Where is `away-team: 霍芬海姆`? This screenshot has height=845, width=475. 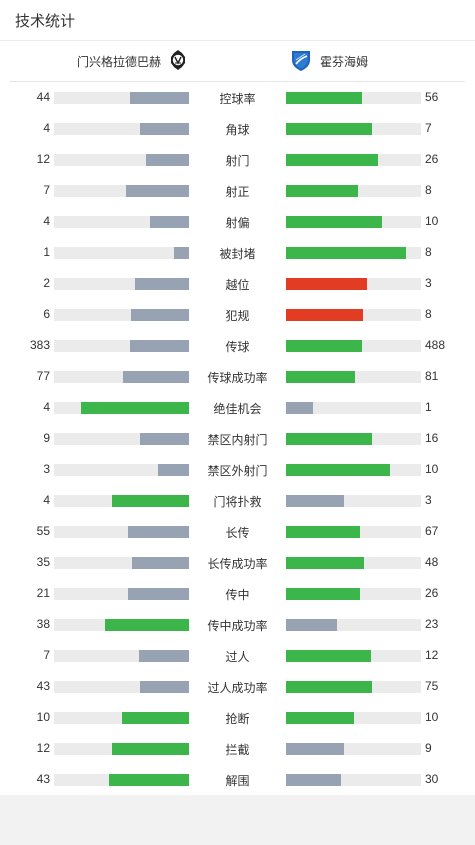
away-team: 霍芬海姆 is located at coordinates (329, 61).